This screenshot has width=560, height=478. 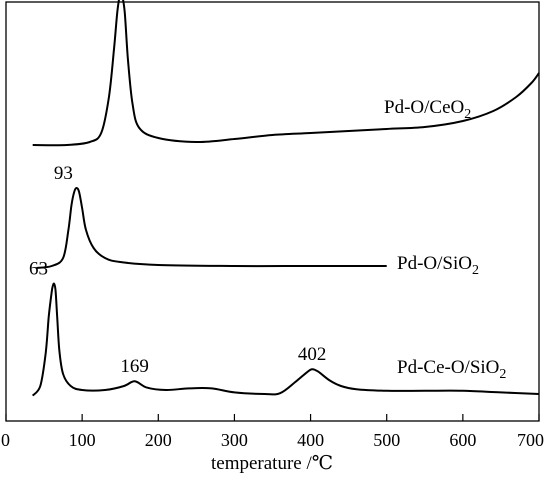 I want to click on series-labels: Pd-O/CeO2 Pd-O/SiO2 Pd-Ce-O/SiO2, so click(x=445, y=239).